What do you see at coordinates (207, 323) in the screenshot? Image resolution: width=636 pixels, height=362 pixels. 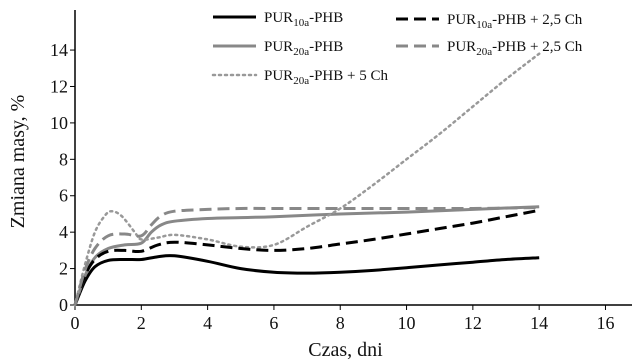 I see `x-tick-label: 4` at bounding box center [207, 323].